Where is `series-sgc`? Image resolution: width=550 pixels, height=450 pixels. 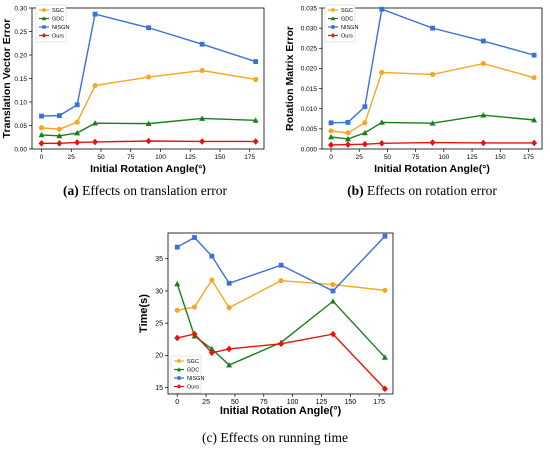
series-sgc is located at coordinates (432, 98).